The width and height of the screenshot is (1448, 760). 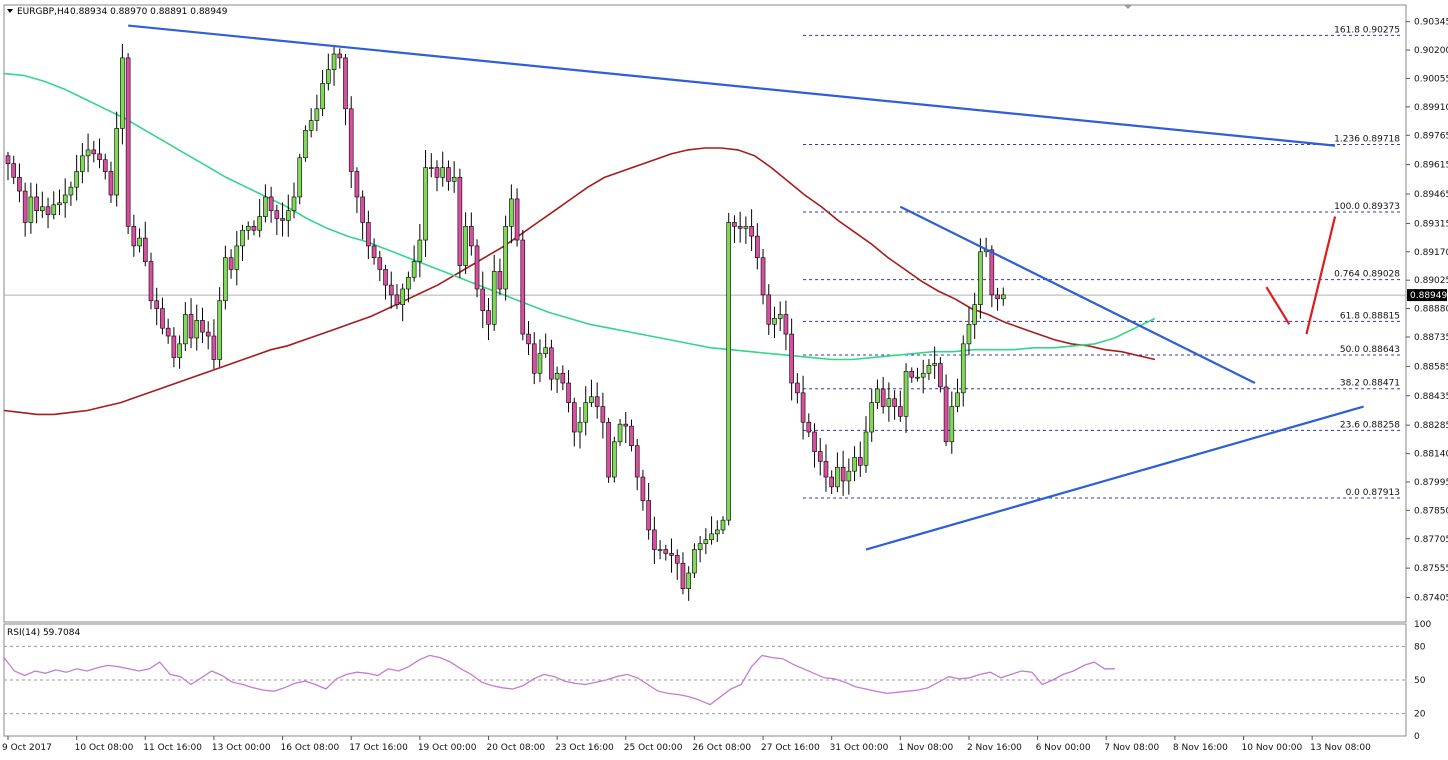 What do you see at coordinates (1367, 207) in the screenshot?
I see `fib-label: 100.0 0.89373` at bounding box center [1367, 207].